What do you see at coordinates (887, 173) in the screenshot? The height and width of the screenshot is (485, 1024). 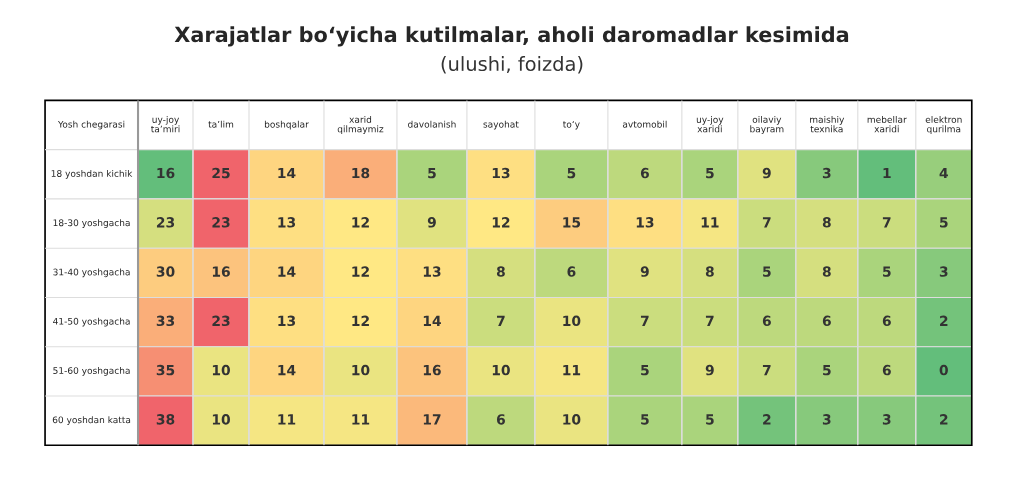 I see `data-label: 1` at bounding box center [887, 173].